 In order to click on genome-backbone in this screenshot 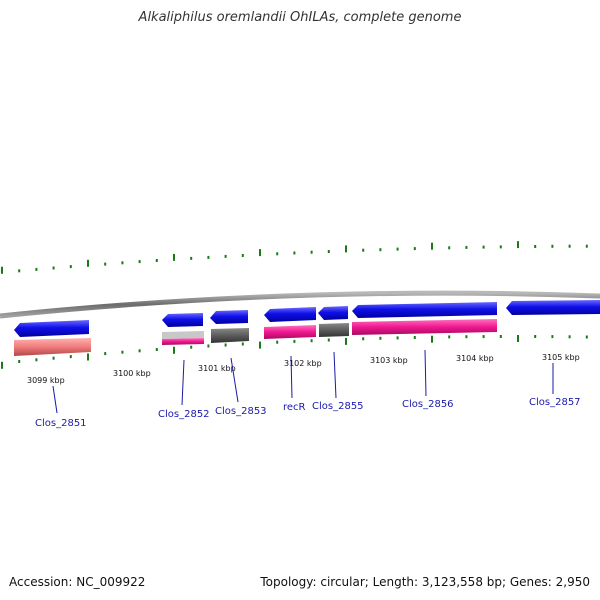, I will do `click(300, 304)`.